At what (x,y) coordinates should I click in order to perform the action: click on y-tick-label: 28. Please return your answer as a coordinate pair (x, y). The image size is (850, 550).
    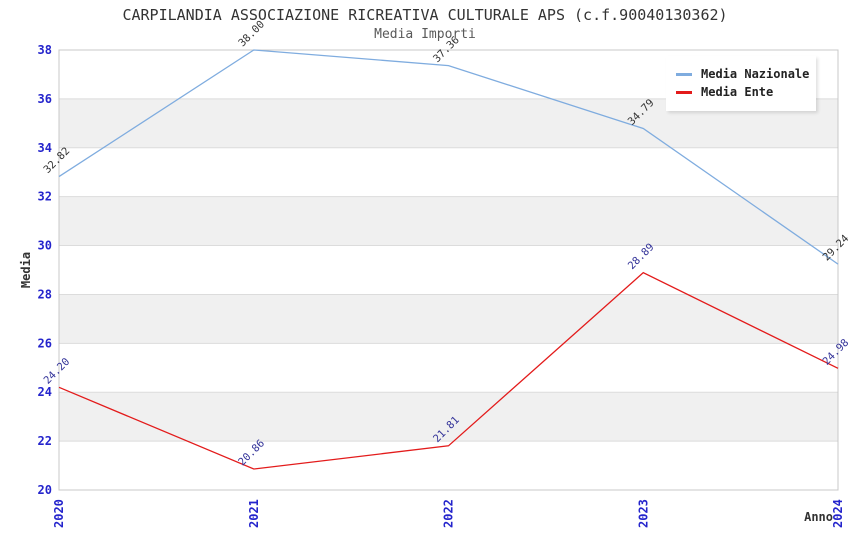
    Looking at the image, I should click on (45, 294).